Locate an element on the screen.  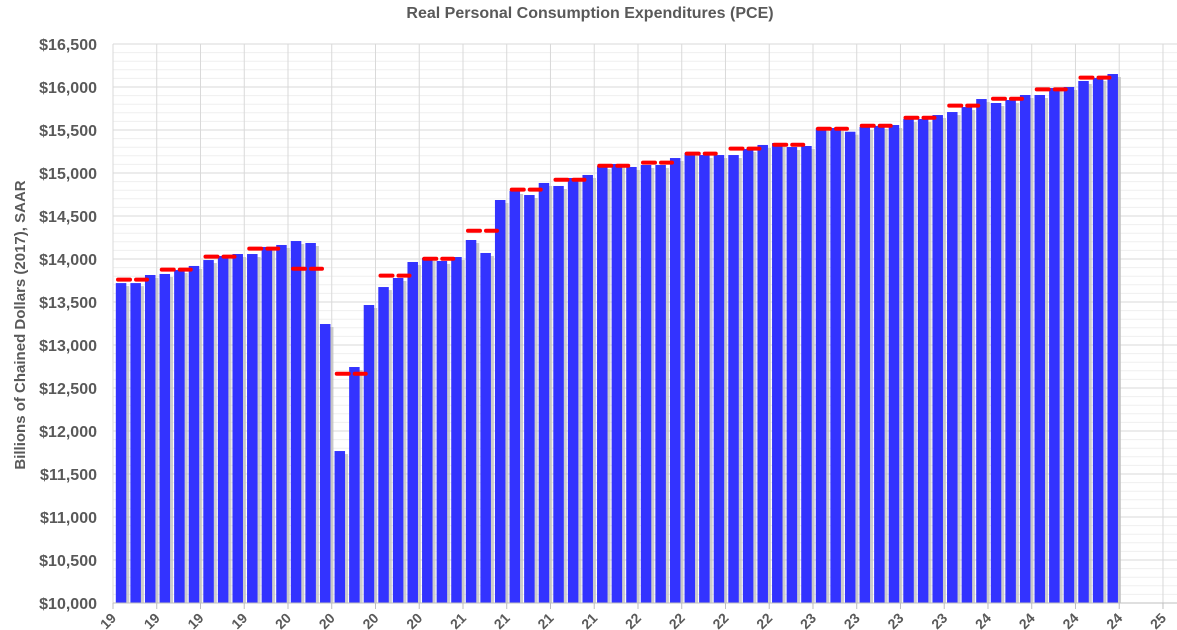
y-tick-label: $14,500 is located at coordinates (68, 217).